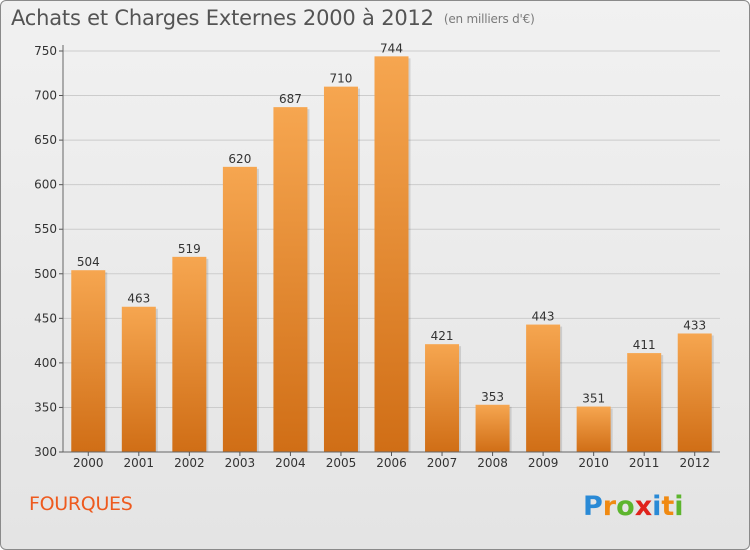 This screenshot has height=550, width=750. Describe the element at coordinates (644, 345) in the screenshot. I see `data-label: 411` at that location.